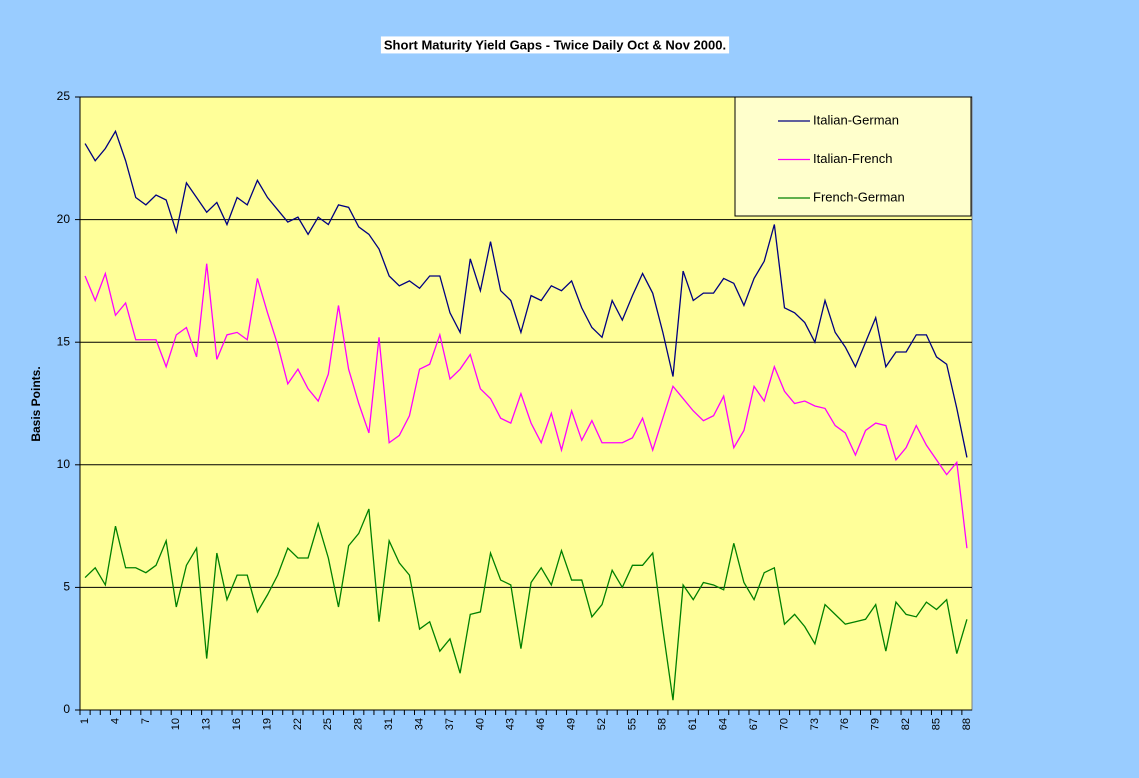 Image resolution: width=1139 pixels, height=778 pixels. I want to click on x-tick-label: 82, so click(906, 724).